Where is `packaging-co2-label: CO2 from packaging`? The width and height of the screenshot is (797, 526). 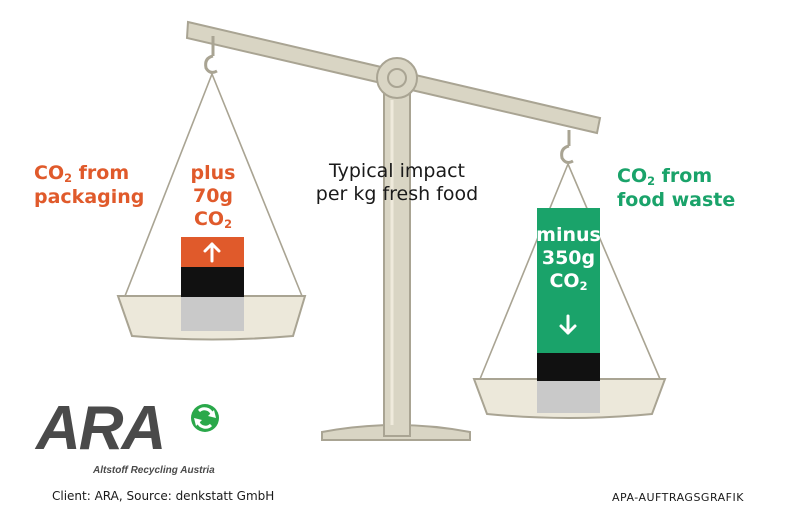 packaging-co2-label: CO2 from packaging is located at coordinates (89, 185).